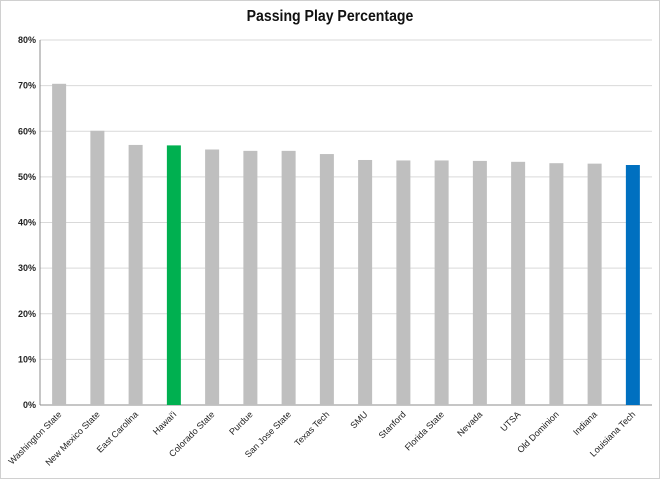 This screenshot has width=660, height=479. What do you see at coordinates (585, 423) in the screenshot?
I see `x-tick-label: Indiana` at bounding box center [585, 423].